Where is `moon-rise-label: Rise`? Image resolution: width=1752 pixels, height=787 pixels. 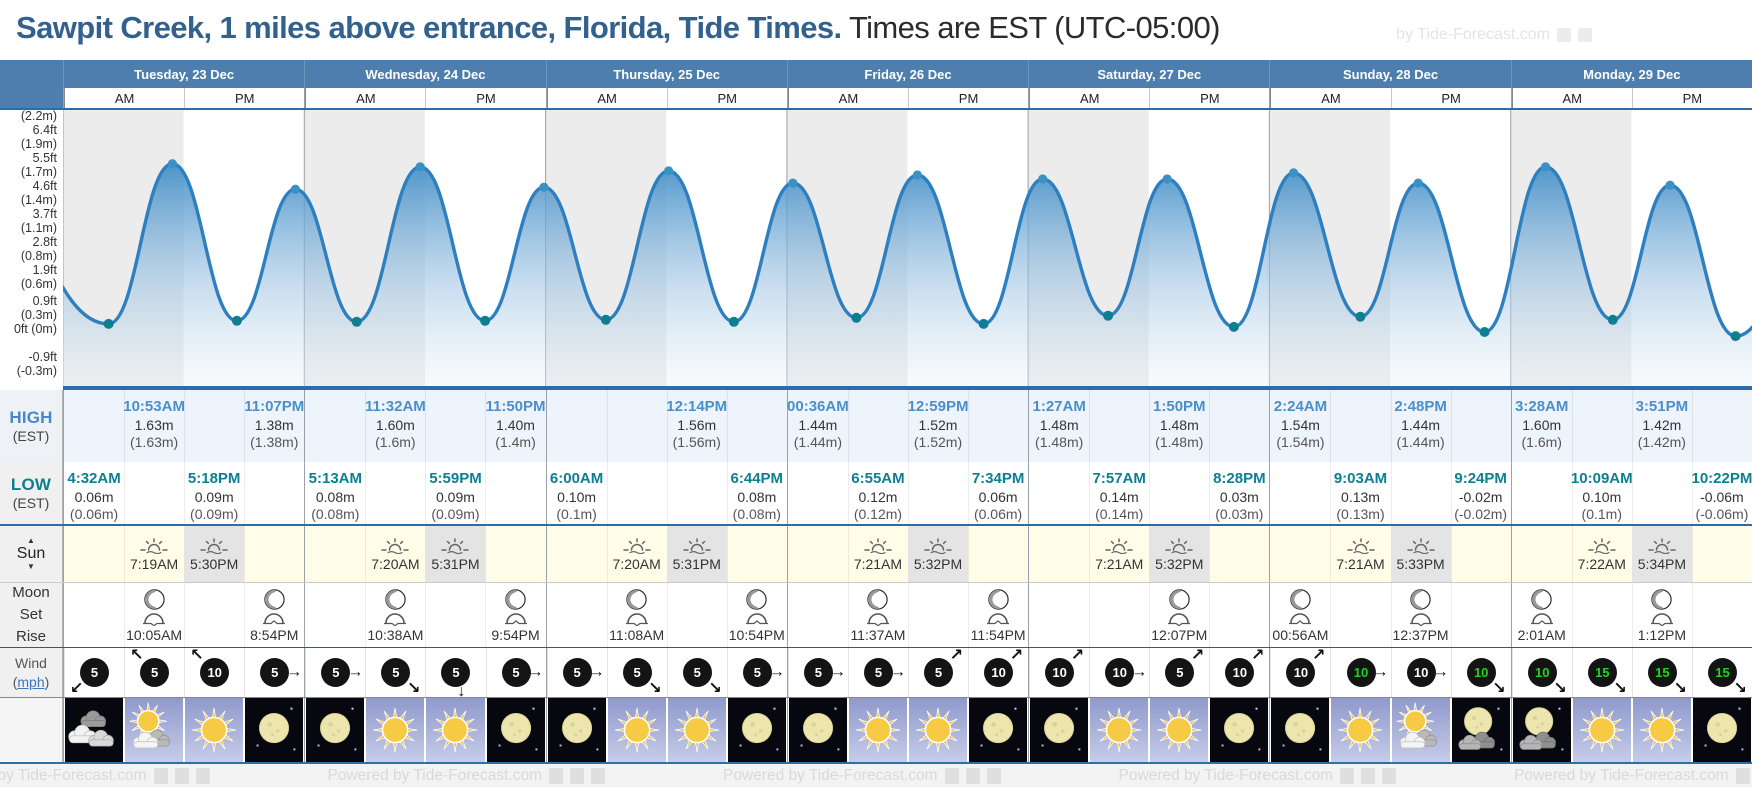
moon-rise-label: Rise is located at coordinates (30, 636).